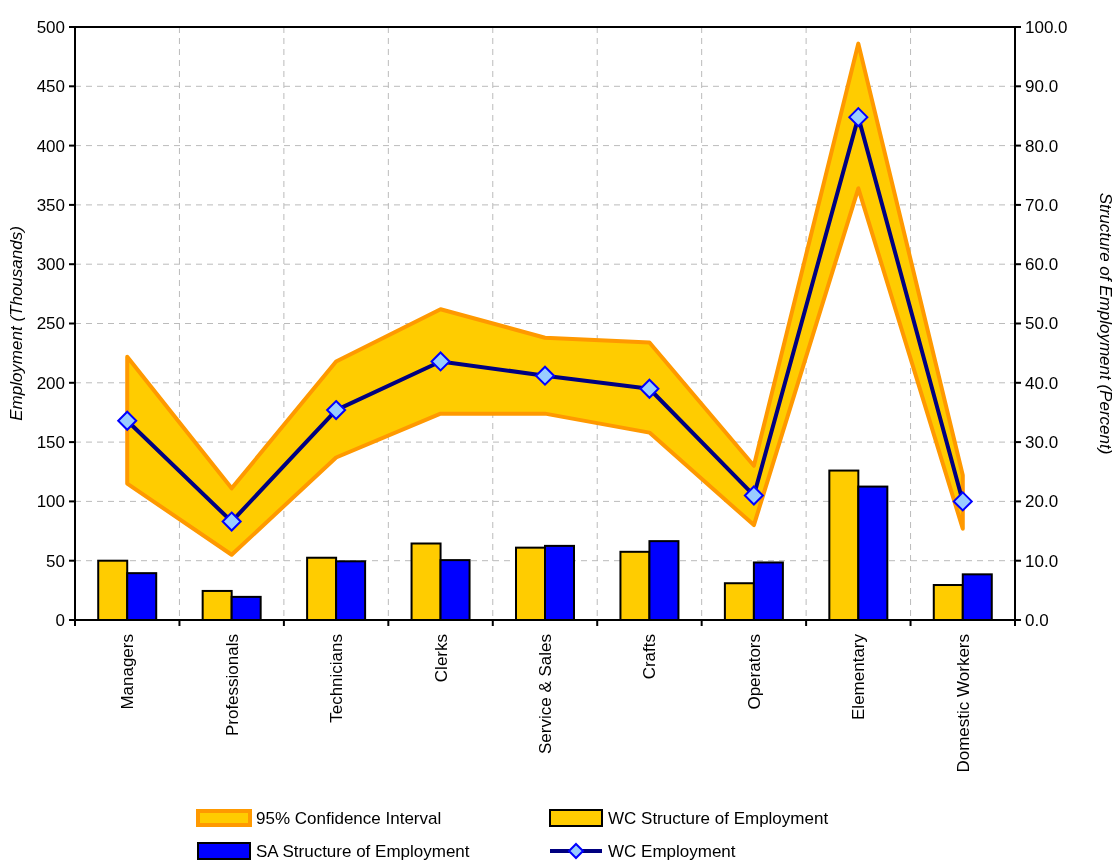  I want to click on y-tick-label: 50, so click(55, 561).